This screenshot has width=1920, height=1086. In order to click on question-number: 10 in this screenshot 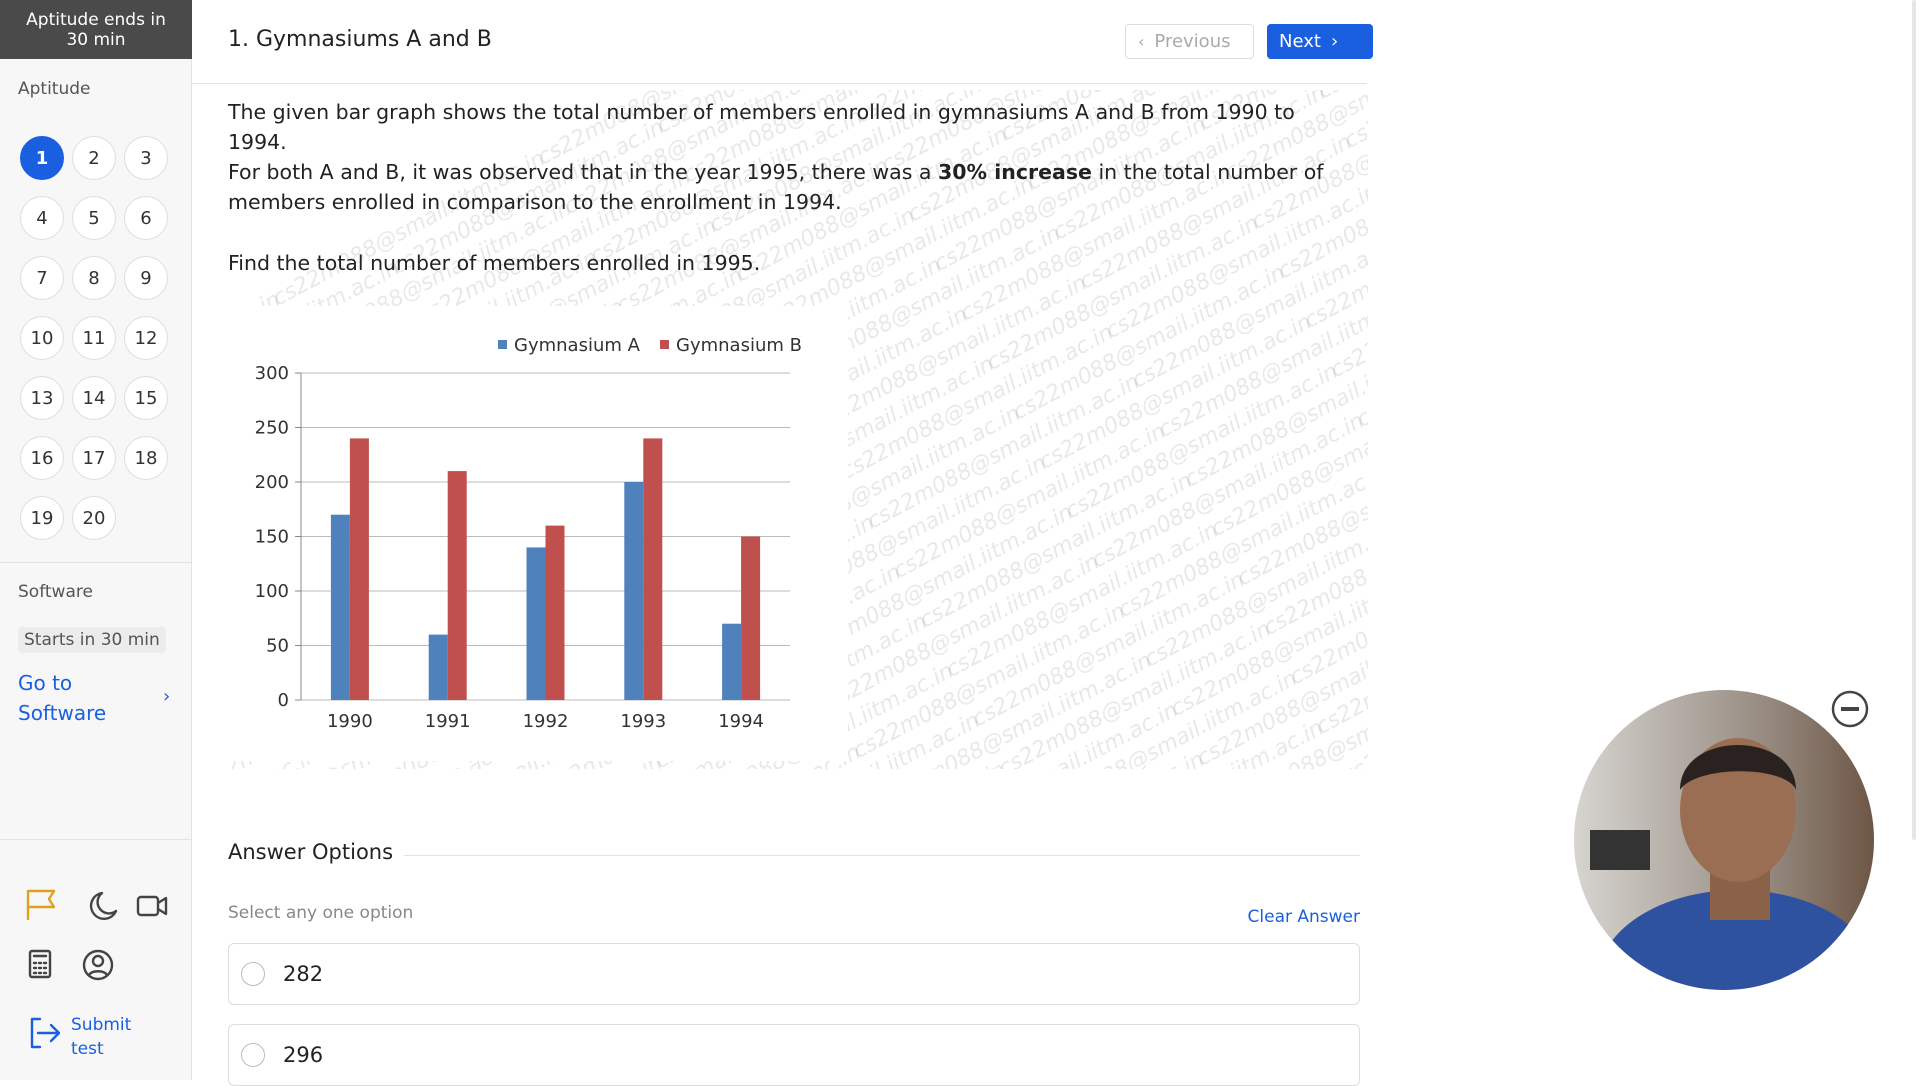, I will do `click(42, 338)`.